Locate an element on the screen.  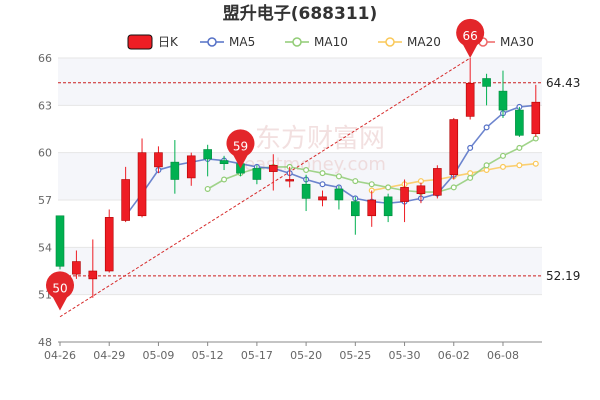
y-tick-label: 48 is located at coordinates (45, 342).